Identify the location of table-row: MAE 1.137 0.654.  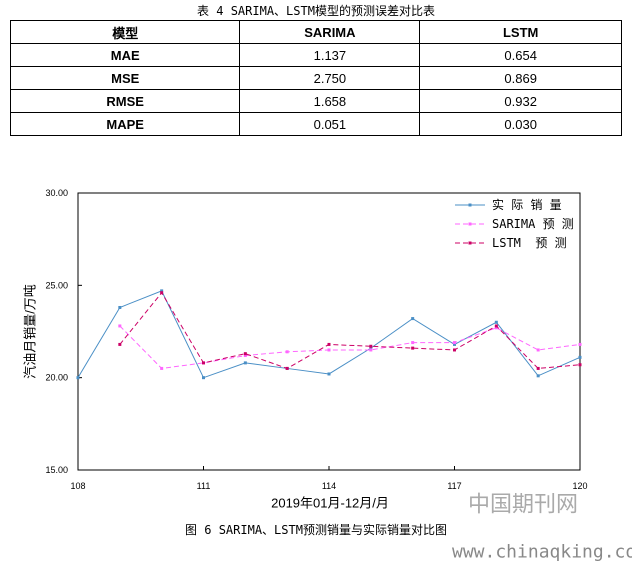
(315, 55).